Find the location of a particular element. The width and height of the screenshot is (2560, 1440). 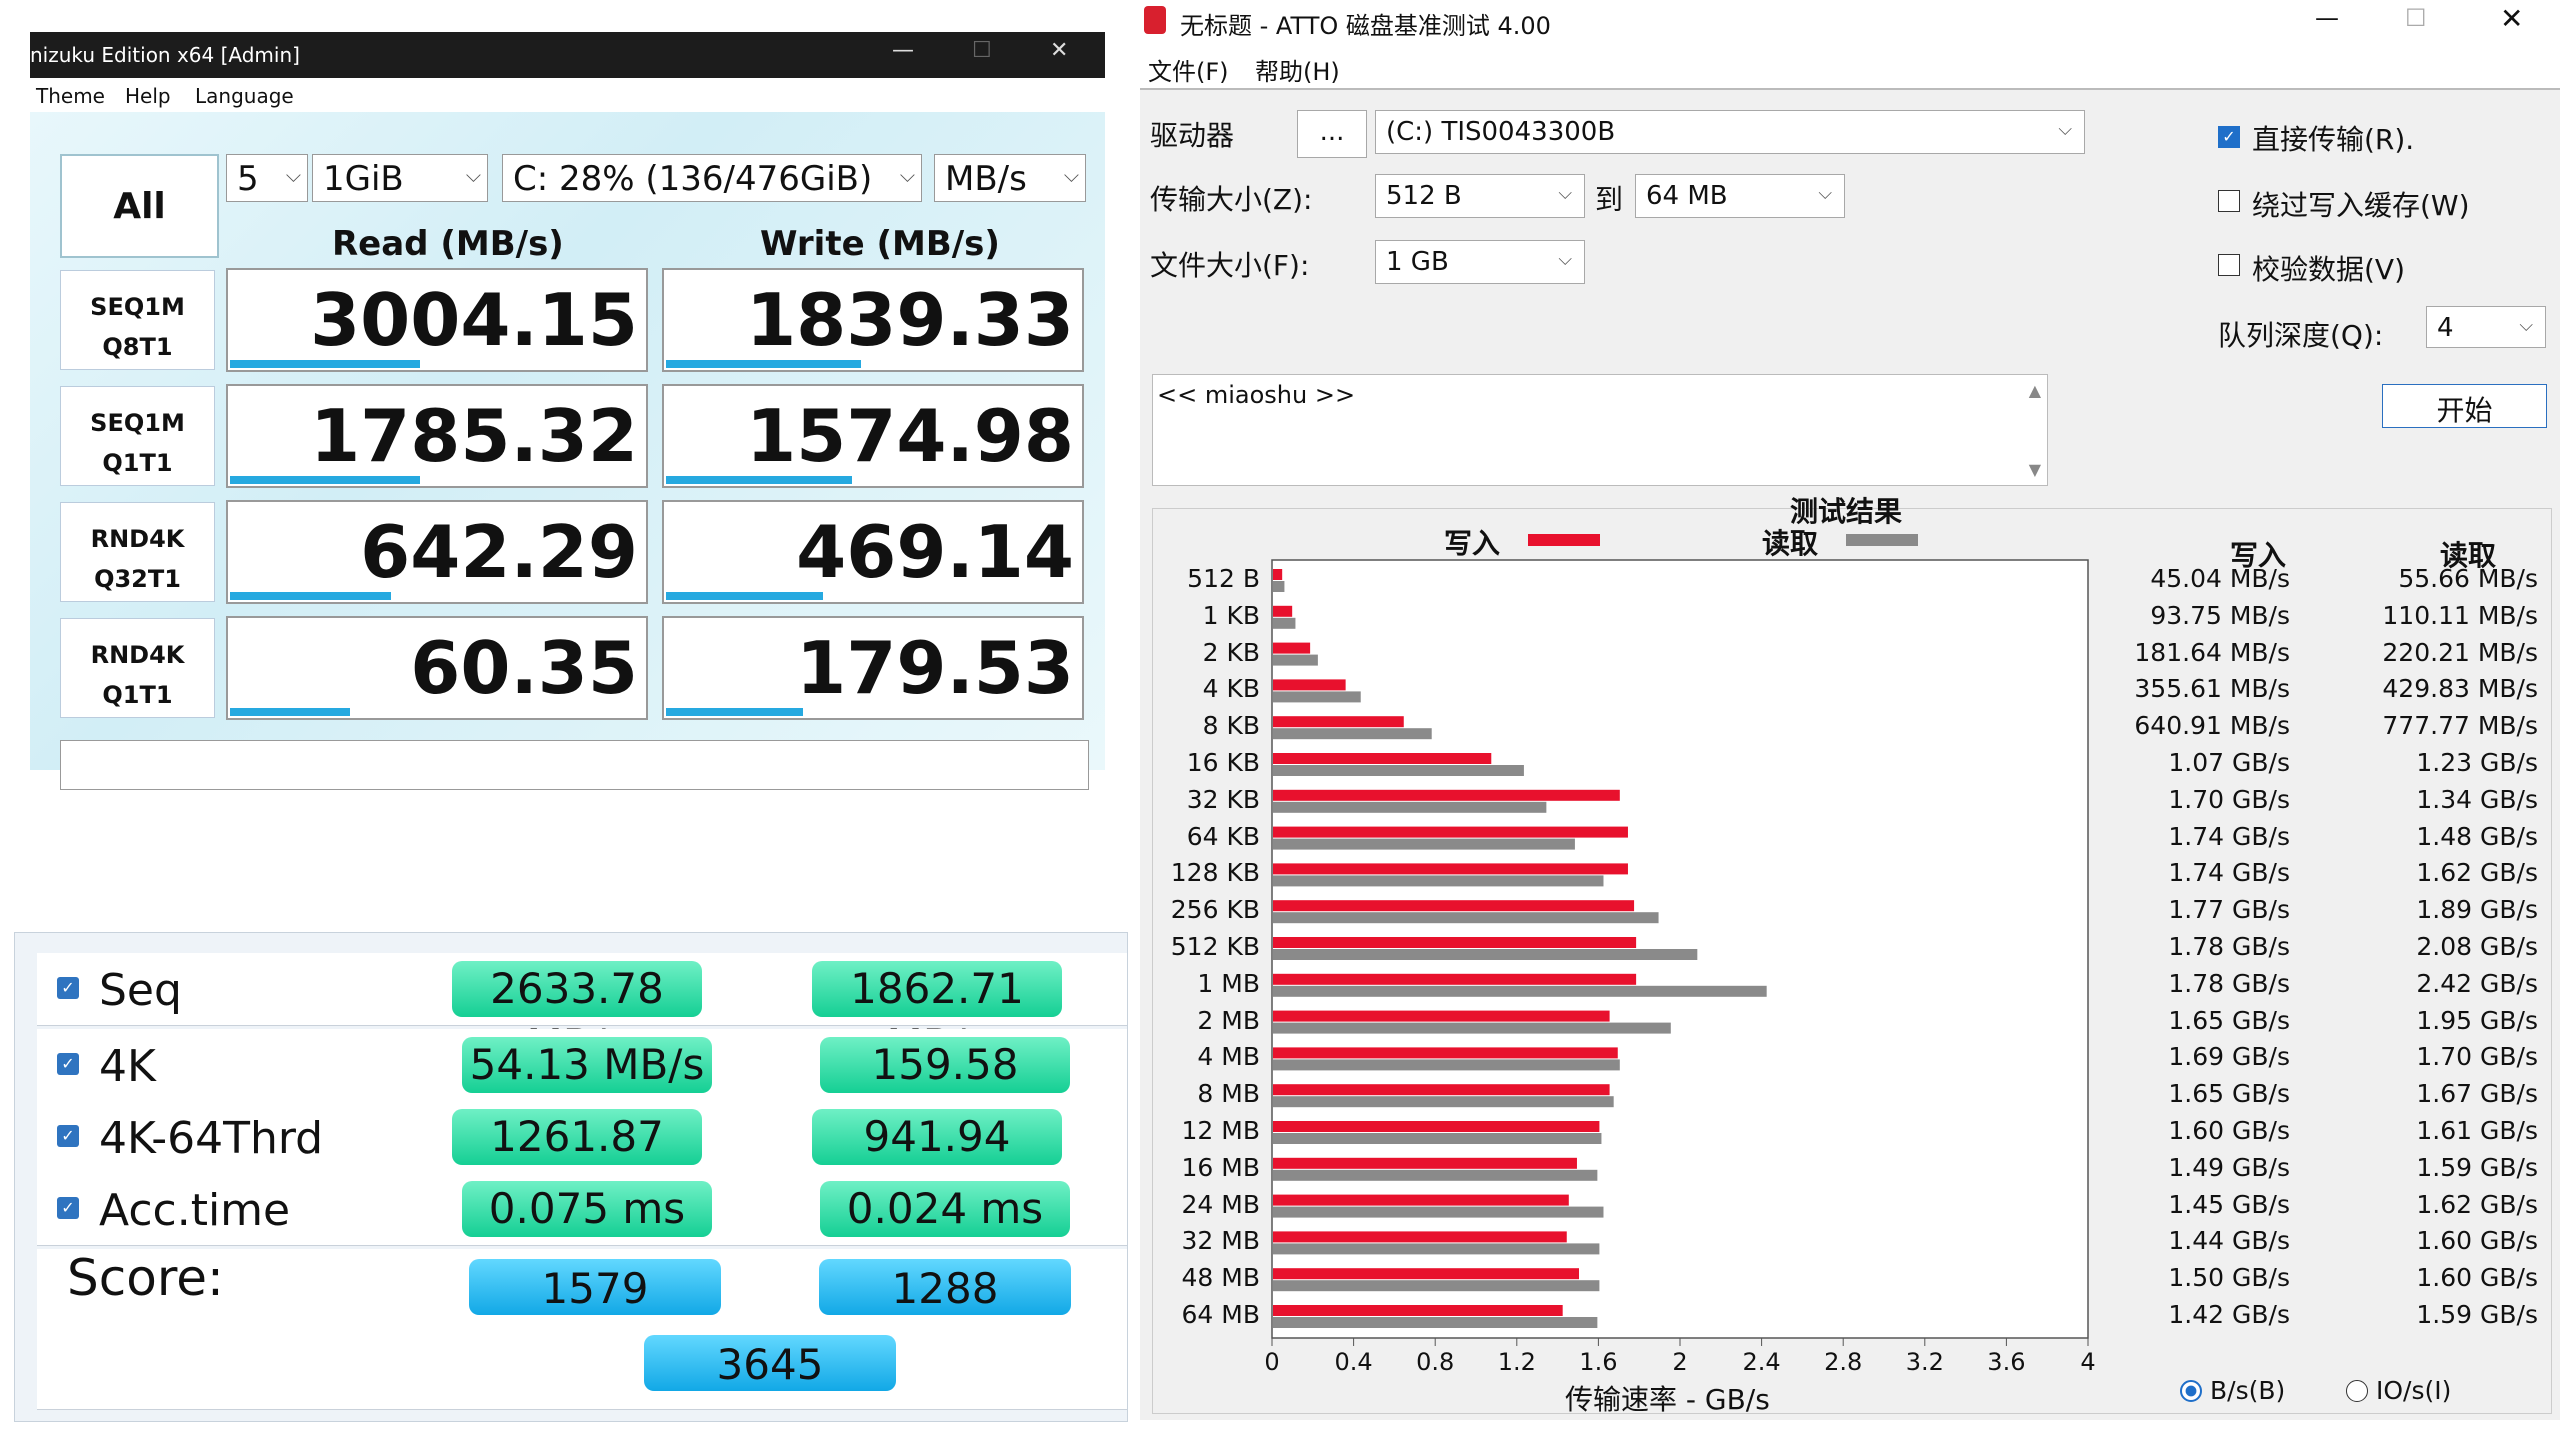

read-rate-value: 1.62 GB/s is located at coordinates (2477, 873).